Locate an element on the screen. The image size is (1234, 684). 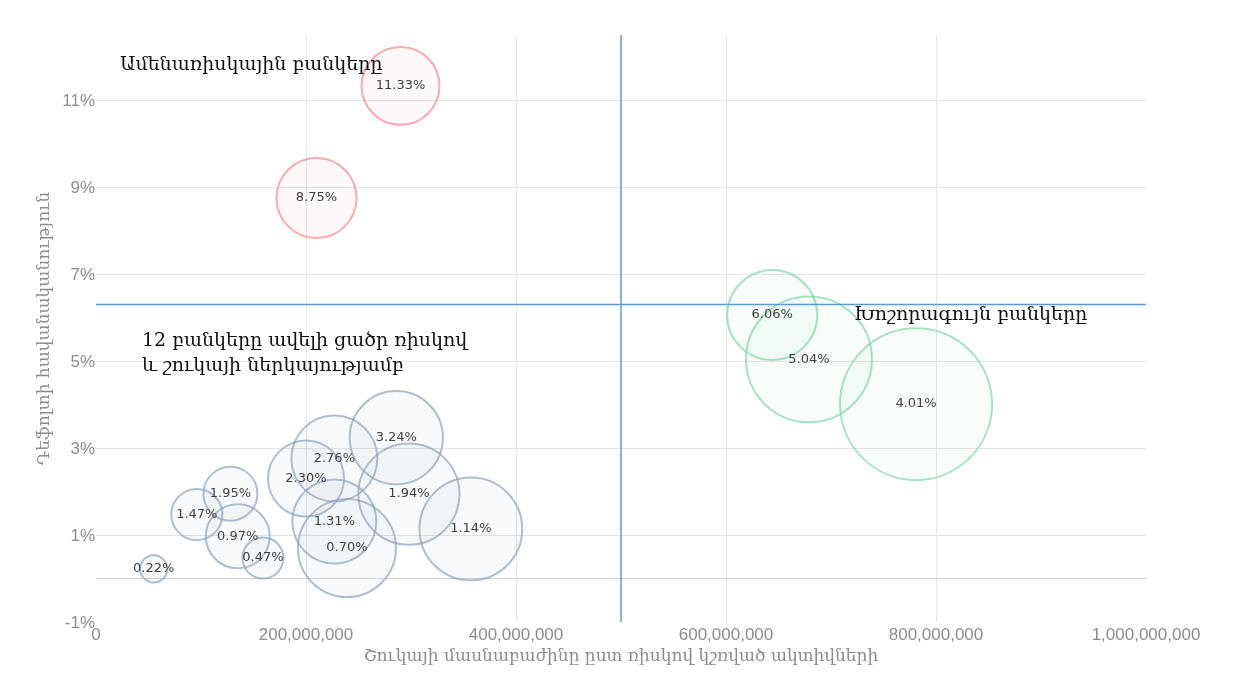
data-label: 0.70% is located at coordinates (347, 547).